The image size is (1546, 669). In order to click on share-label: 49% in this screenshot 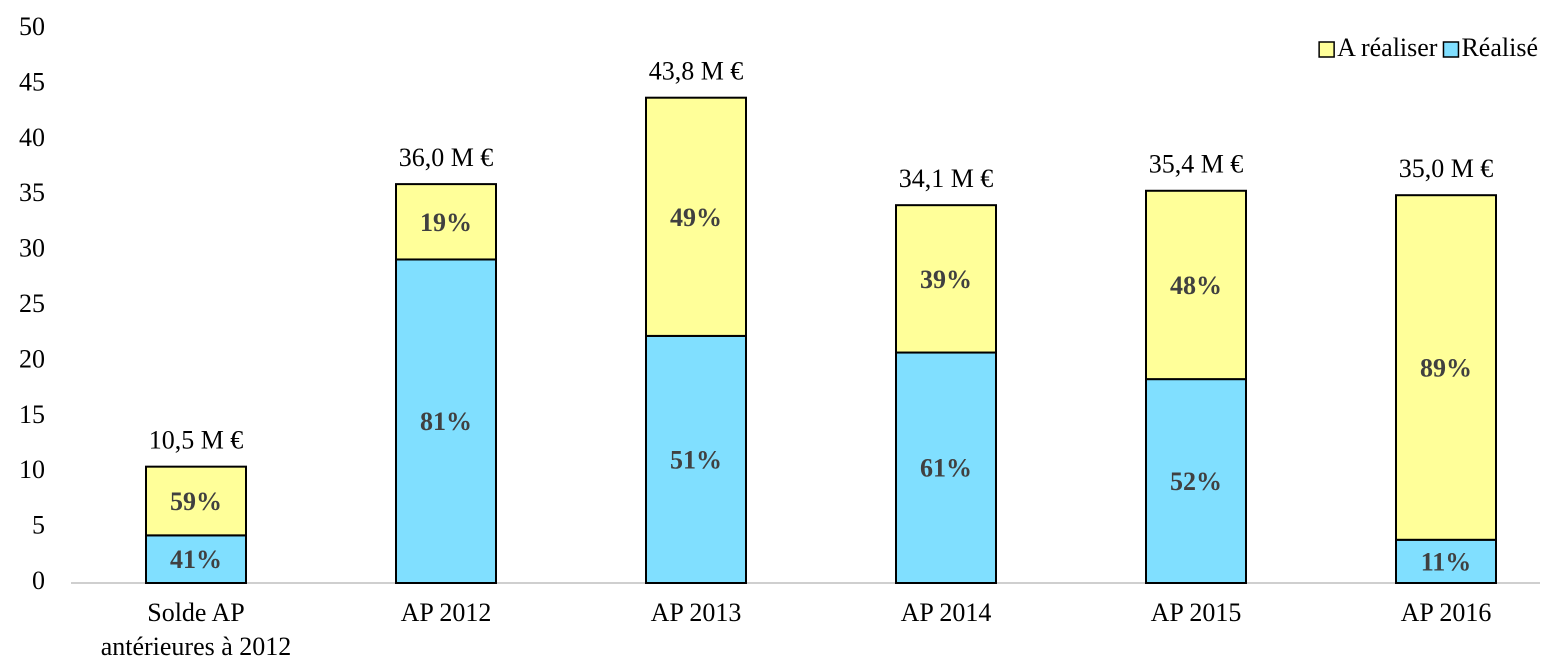, I will do `click(696, 217)`.